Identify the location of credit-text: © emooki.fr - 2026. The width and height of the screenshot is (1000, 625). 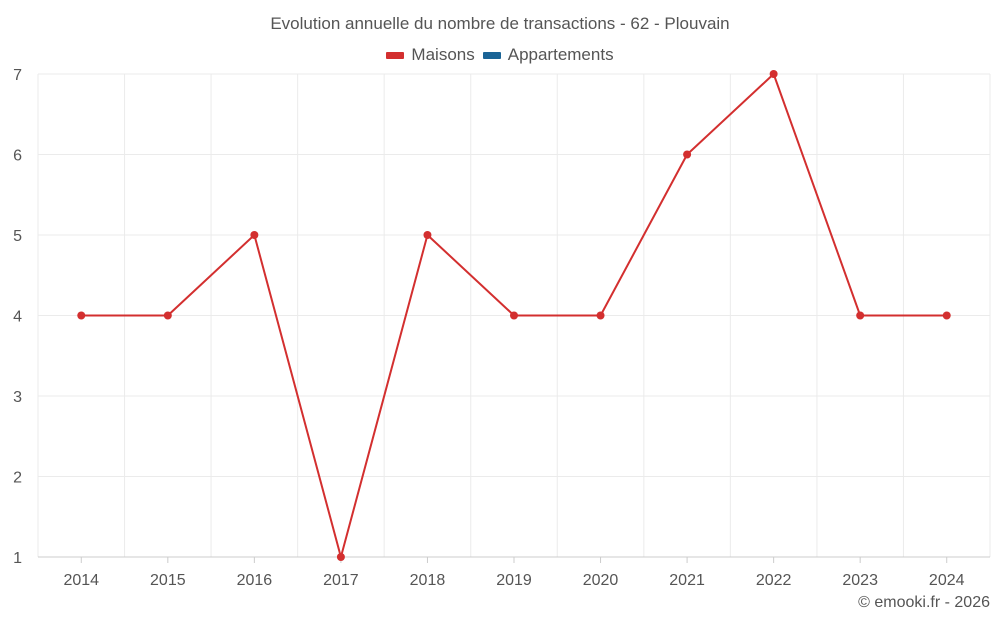
(924, 602).